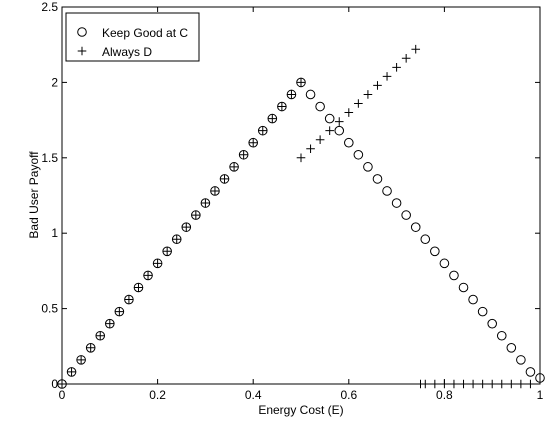  Describe the element at coordinates (145, 33) in the screenshot. I see `legend-entry-keep-good: Keep Good at C` at that location.